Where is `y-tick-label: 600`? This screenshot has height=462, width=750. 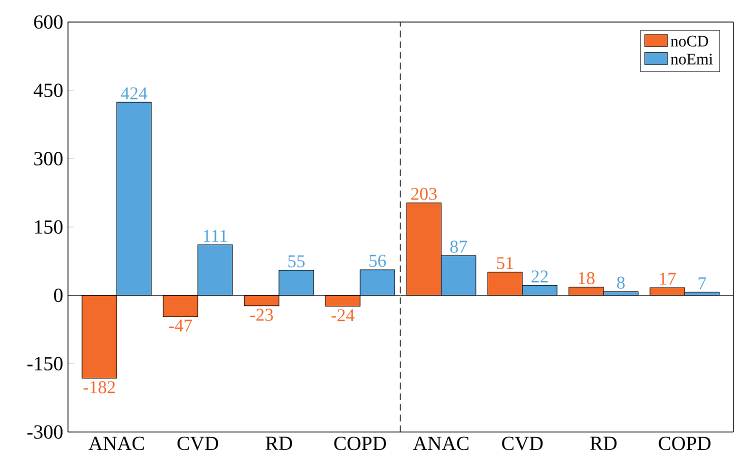
y-tick-label: 600 is located at coordinates (48, 22).